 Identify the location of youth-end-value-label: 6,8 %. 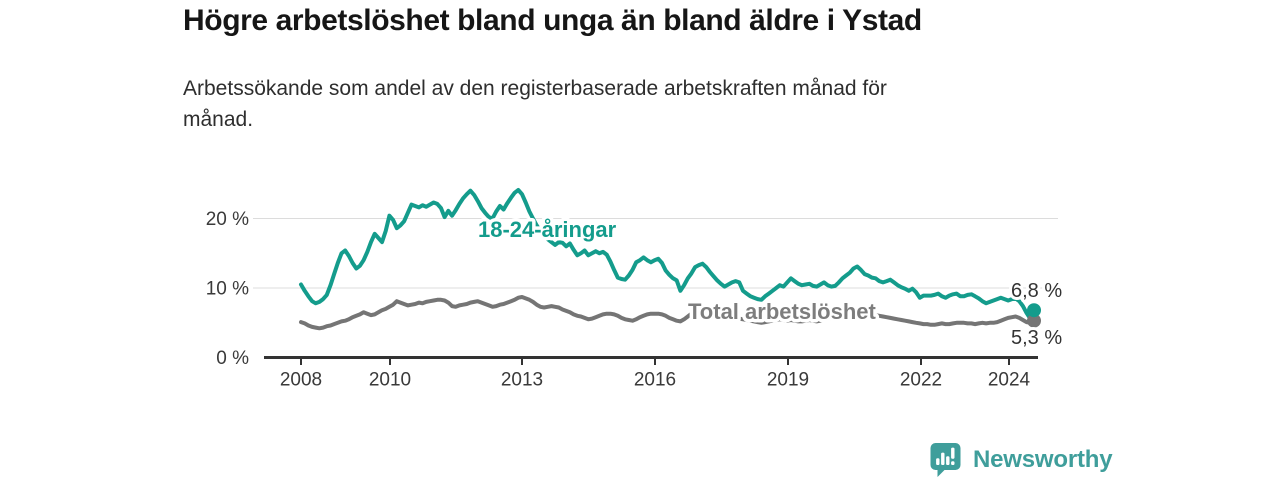
(1036, 291).